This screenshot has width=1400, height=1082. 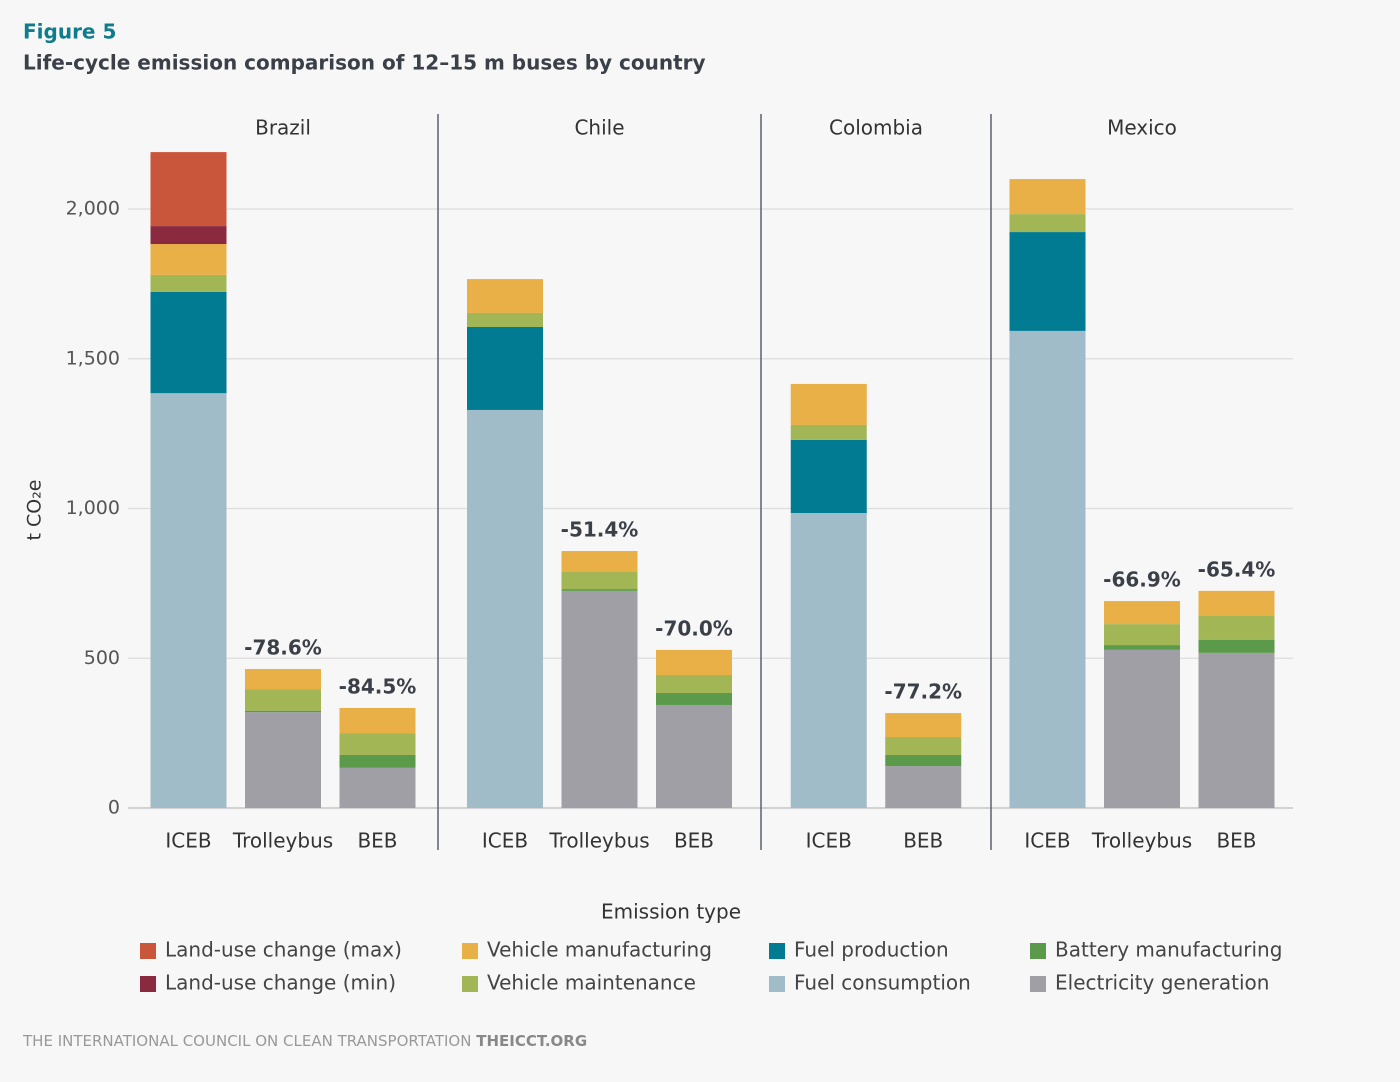 What do you see at coordinates (35, 509) in the screenshot?
I see `y-axis-label: t CO₂e` at bounding box center [35, 509].